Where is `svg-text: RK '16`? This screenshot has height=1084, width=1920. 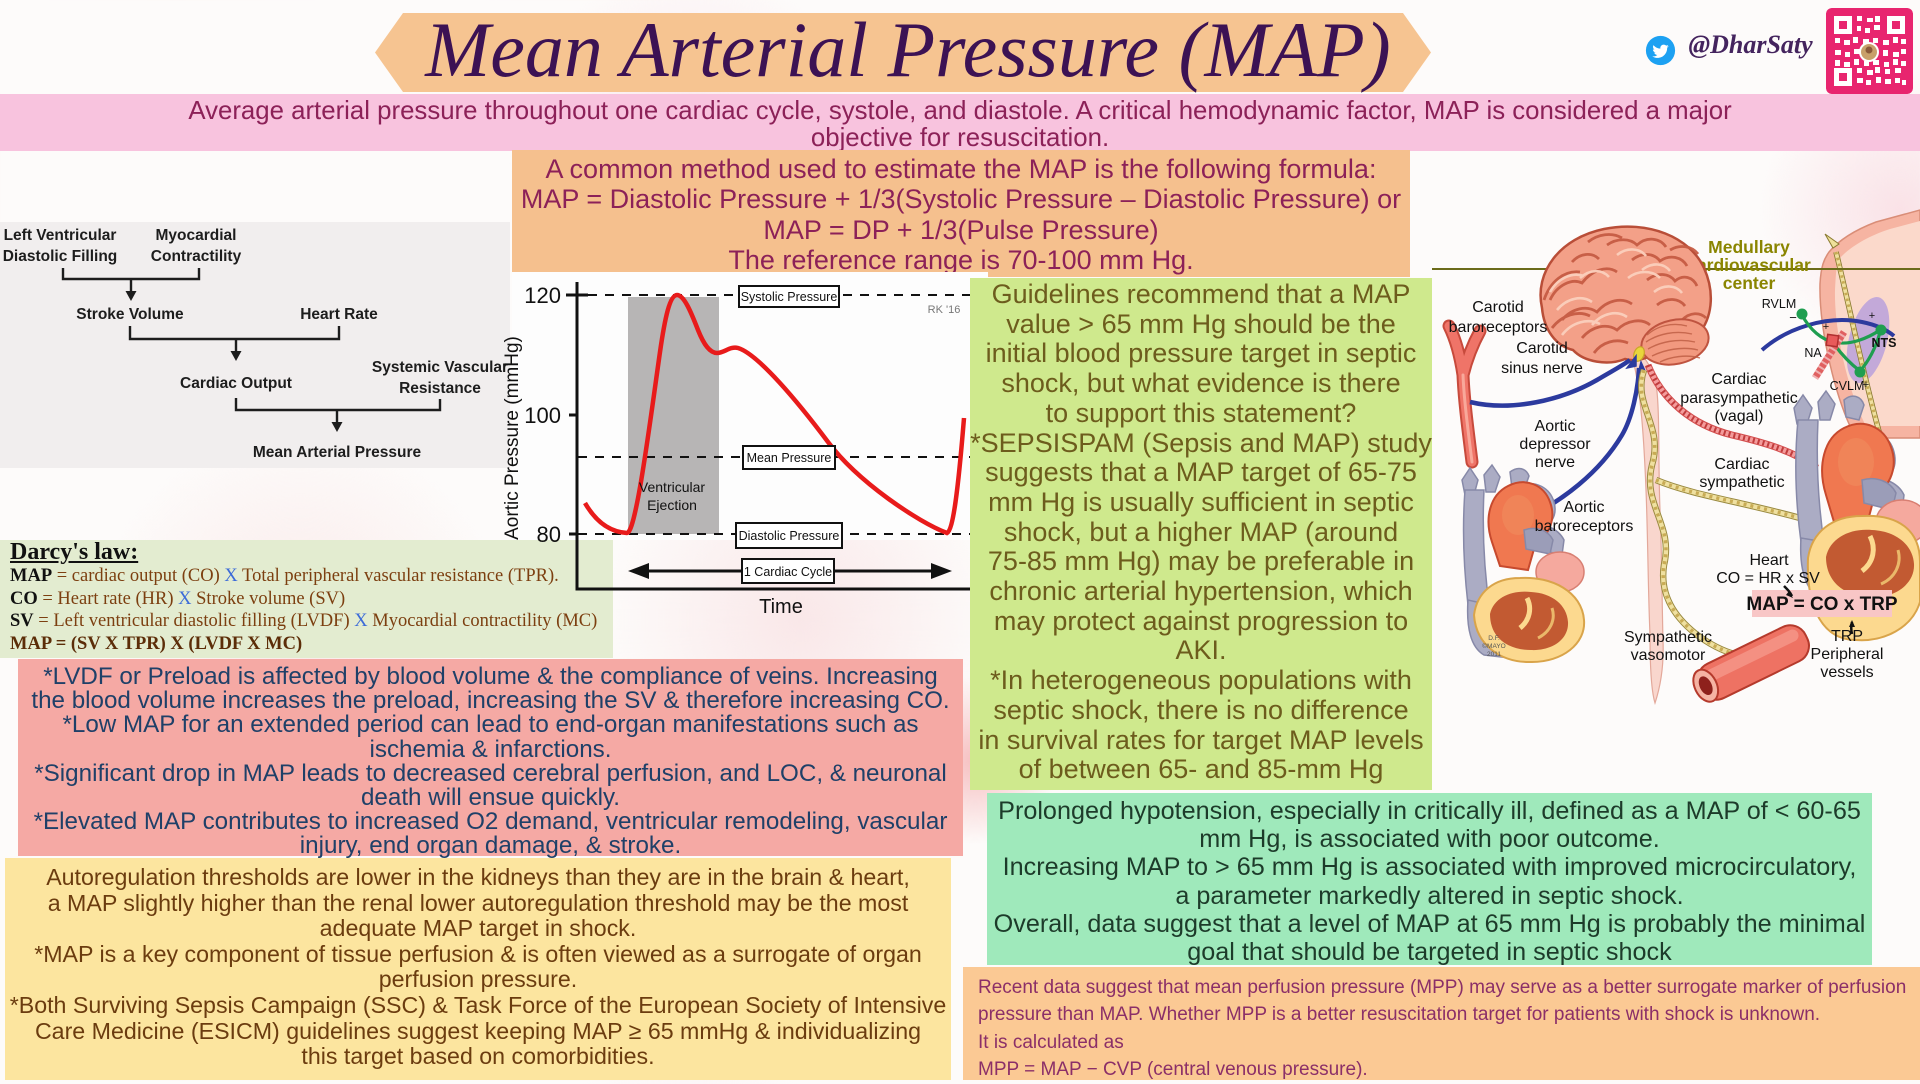
svg-text: RK '16 is located at coordinates (944, 310).